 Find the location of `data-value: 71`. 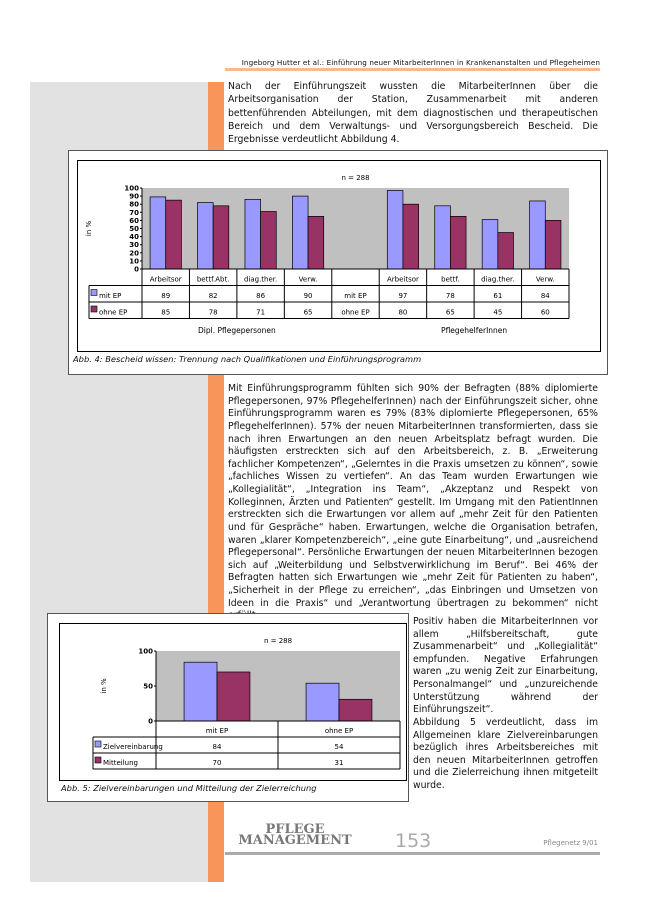

data-value: 71 is located at coordinates (260, 313).